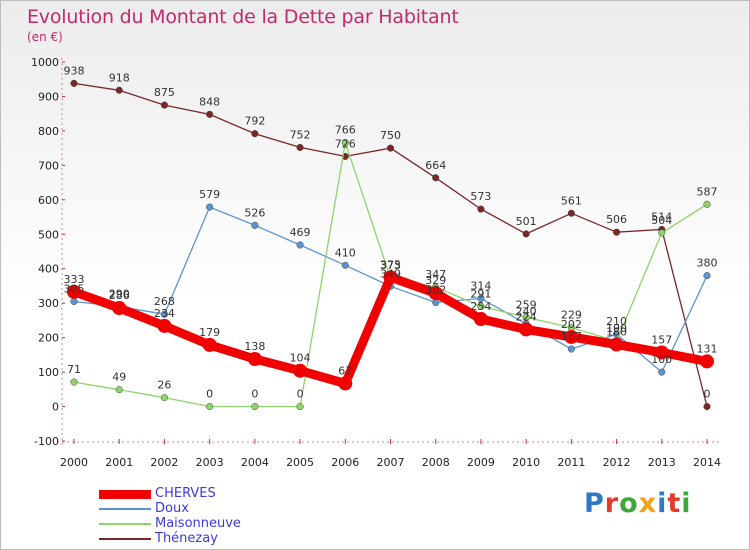  What do you see at coordinates (526, 304) in the screenshot?
I see `data-label-maisonneuve: 259` at bounding box center [526, 304].